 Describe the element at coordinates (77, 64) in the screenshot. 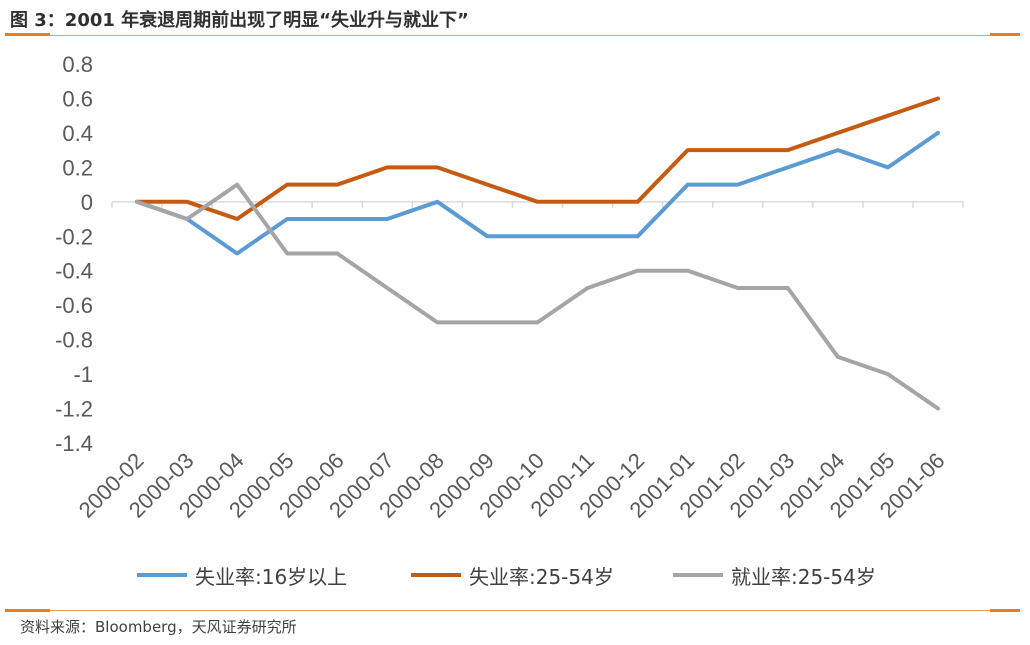

I see `y-tick-label: 0.8` at that location.